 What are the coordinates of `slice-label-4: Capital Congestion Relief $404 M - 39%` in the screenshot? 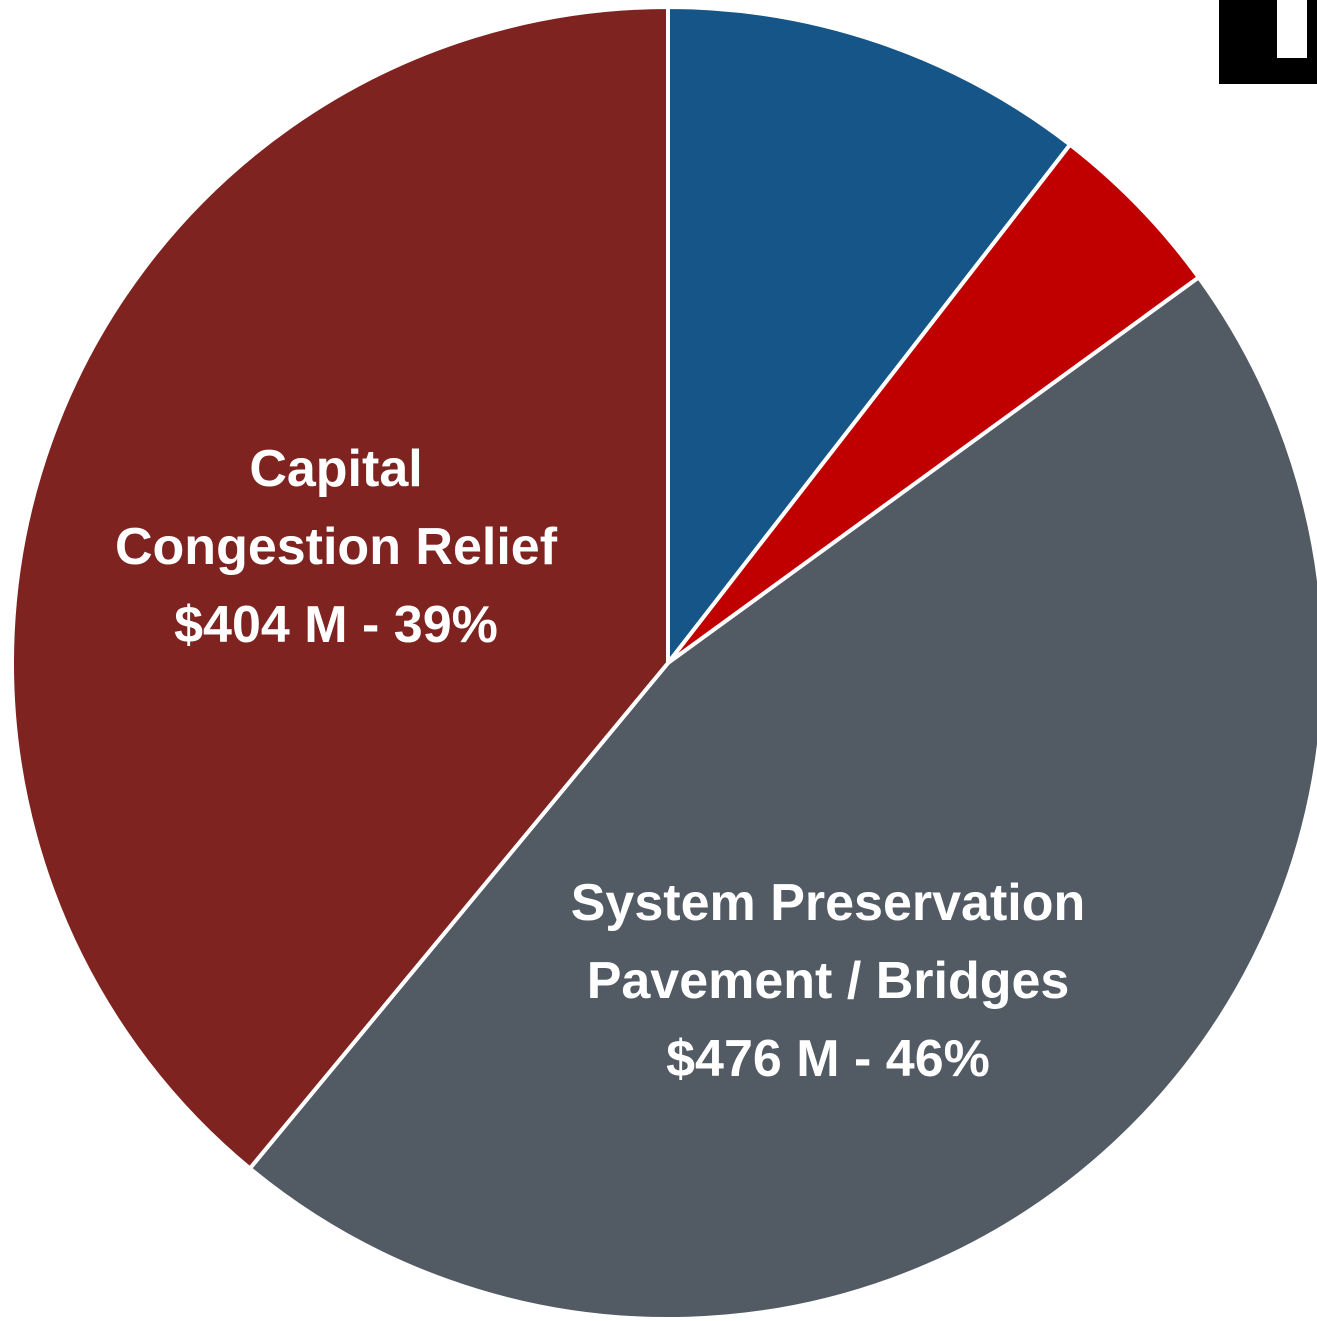 It's located at (336, 547).